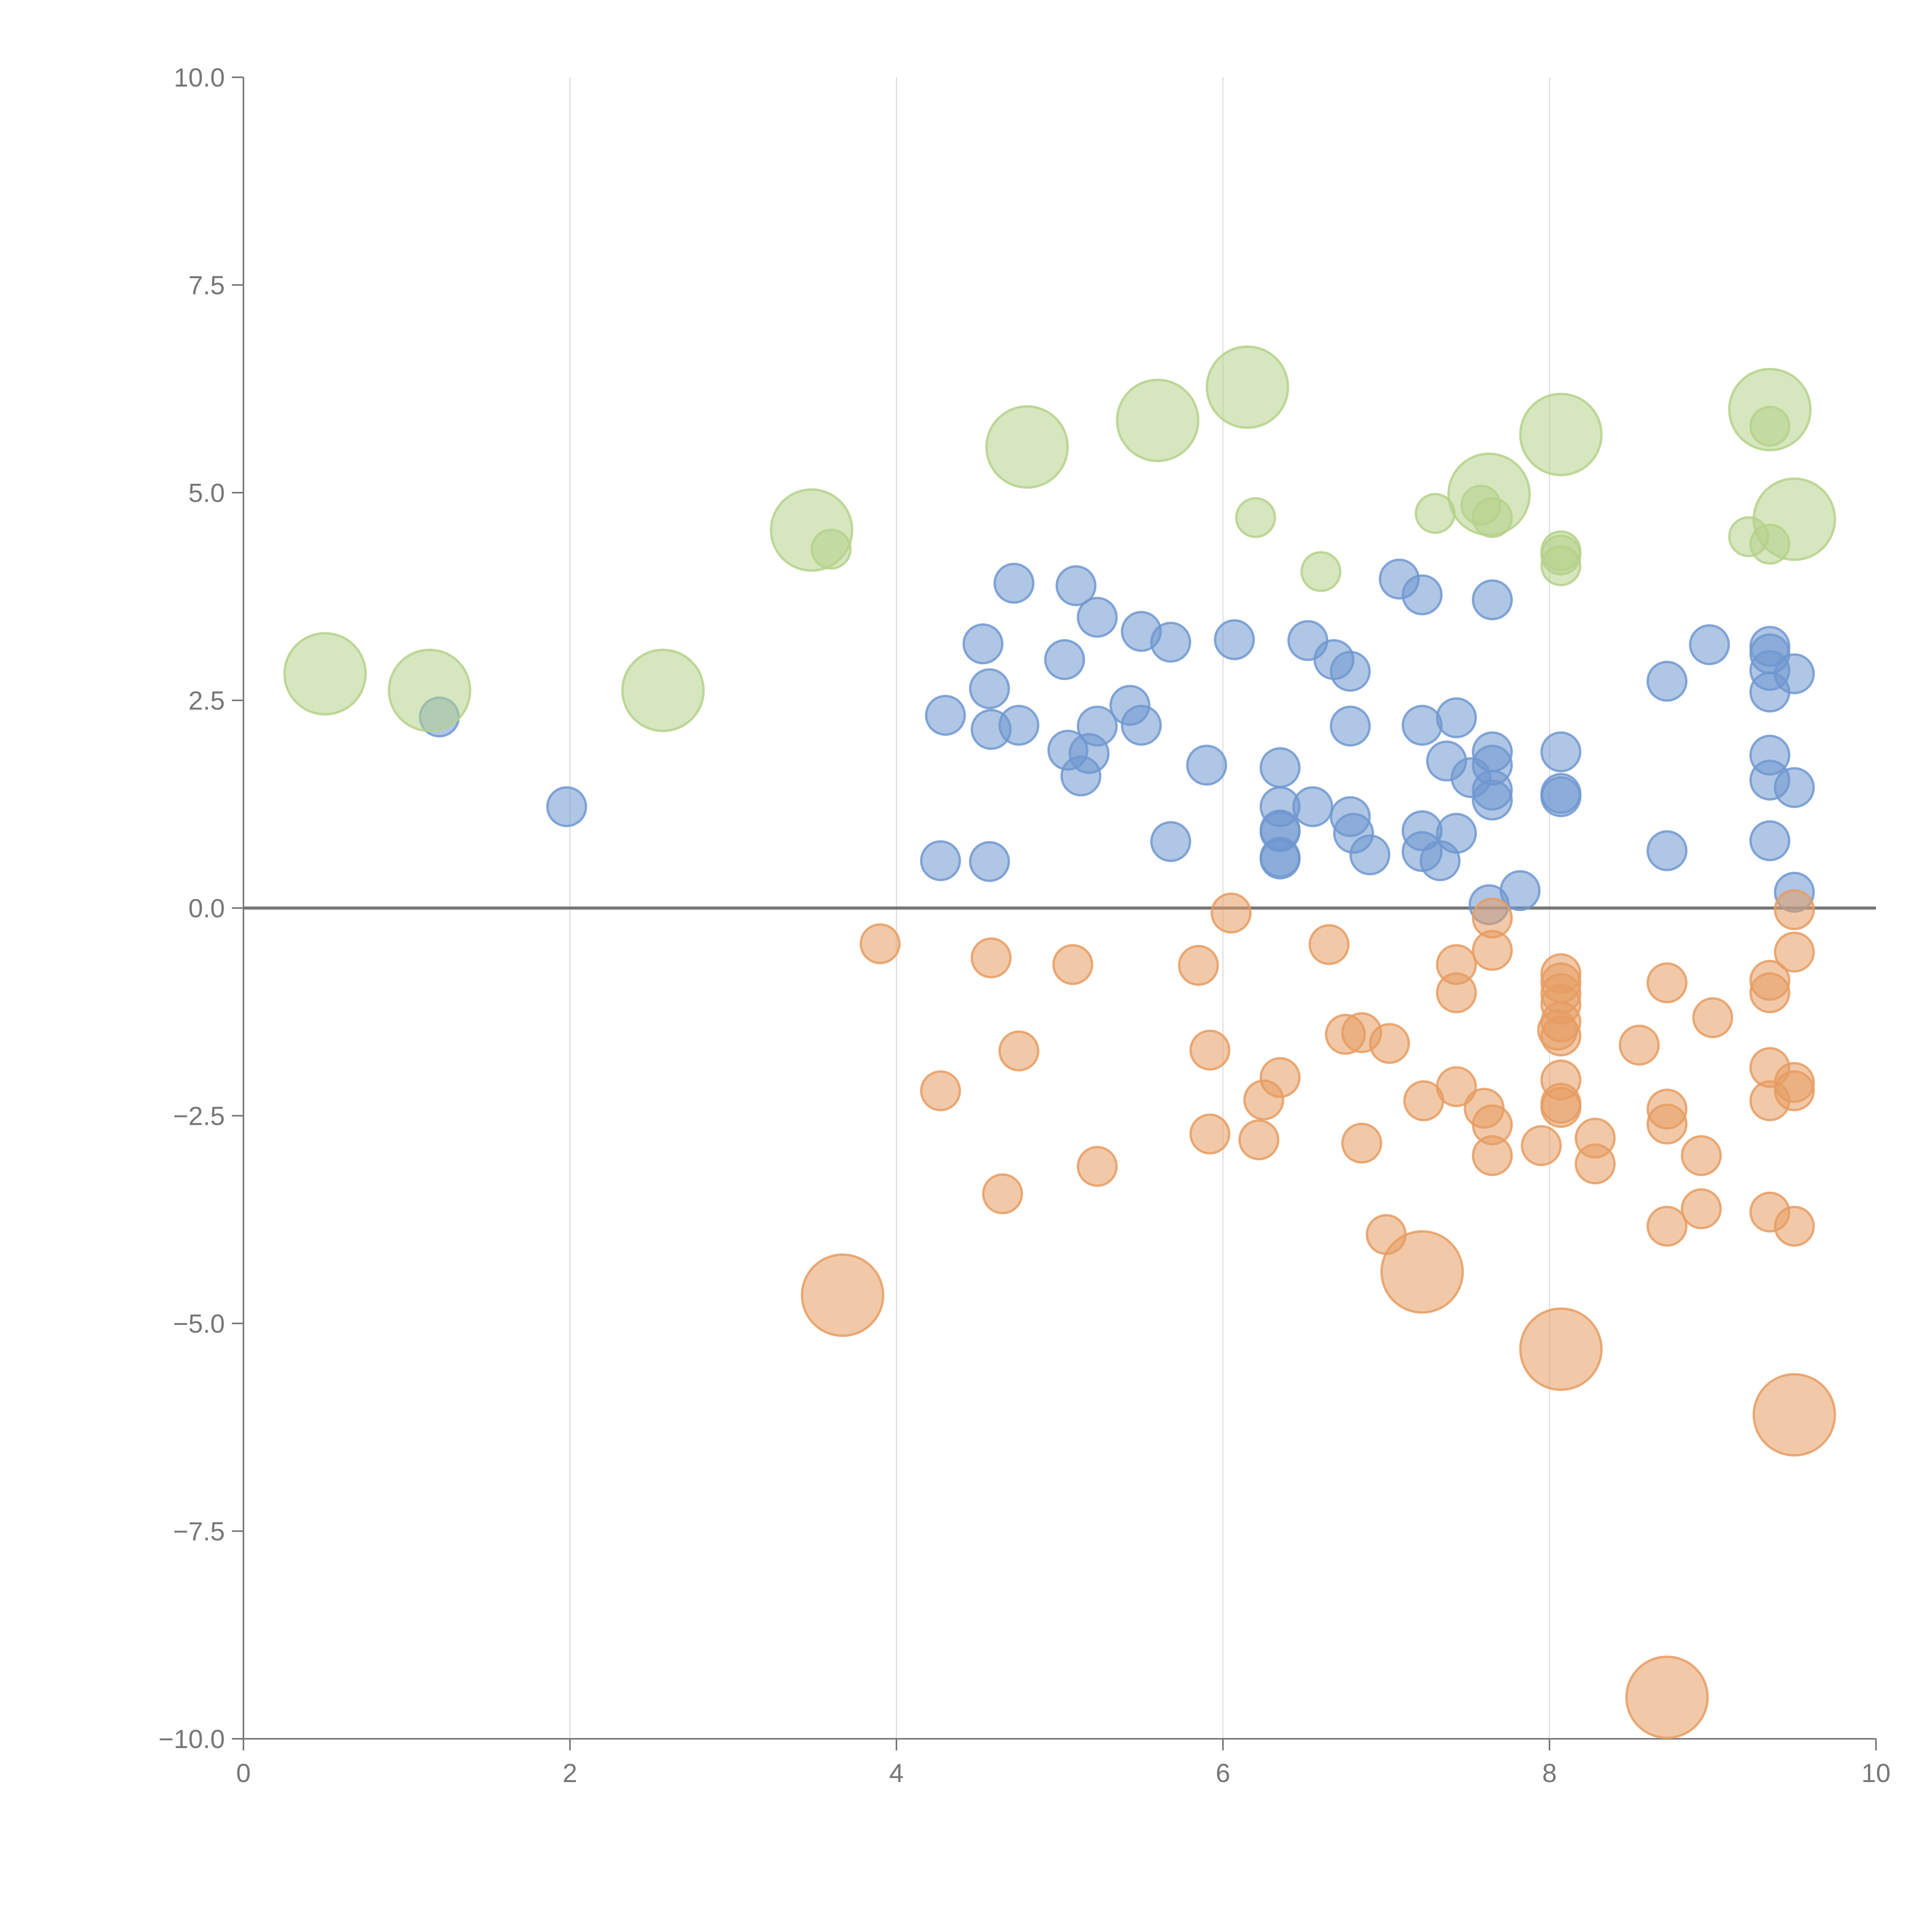  What do you see at coordinates (199, 1532) in the screenshot?
I see `y-tick-label: −7.5` at bounding box center [199, 1532].